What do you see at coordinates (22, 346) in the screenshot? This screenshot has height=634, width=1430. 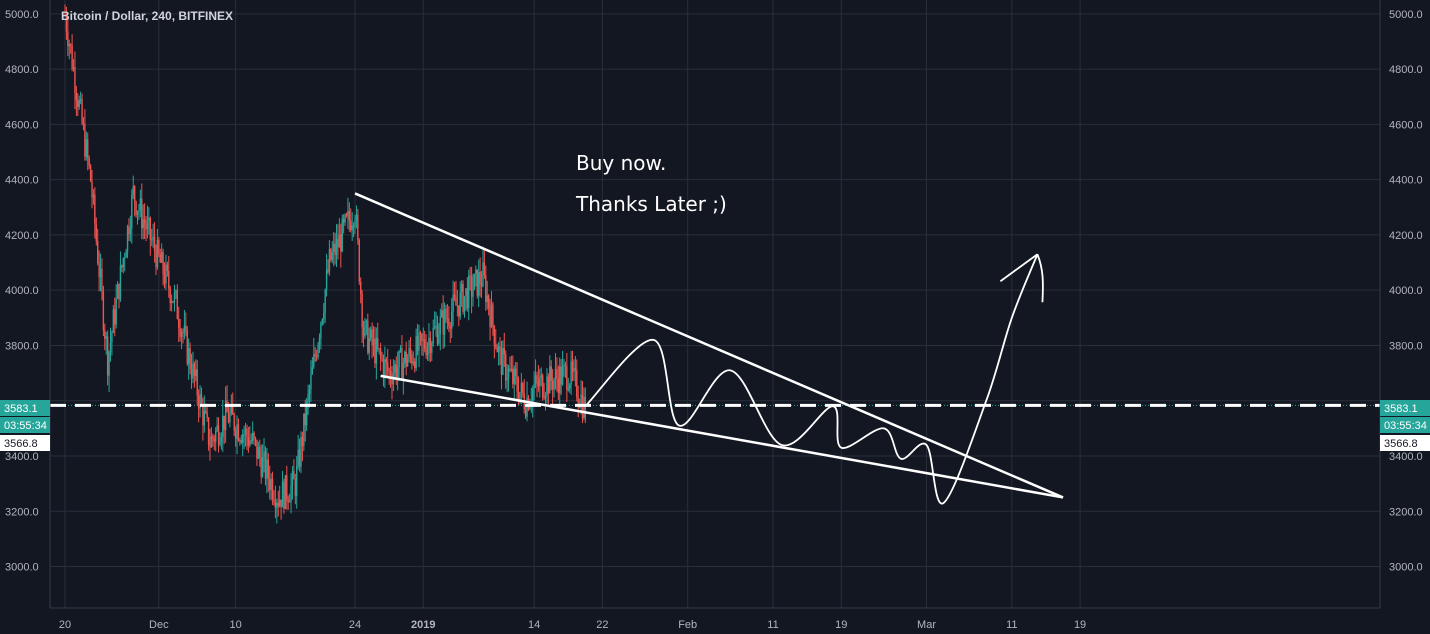 I see `y-tick-label-left: 3800.0` at bounding box center [22, 346].